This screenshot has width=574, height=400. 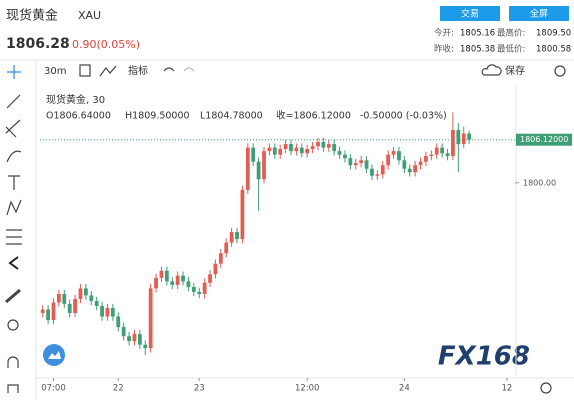 What do you see at coordinates (75, 99) in the screenshot?
I see `legend-name: 现货黄金, 30` at bounding box center [75, 99].